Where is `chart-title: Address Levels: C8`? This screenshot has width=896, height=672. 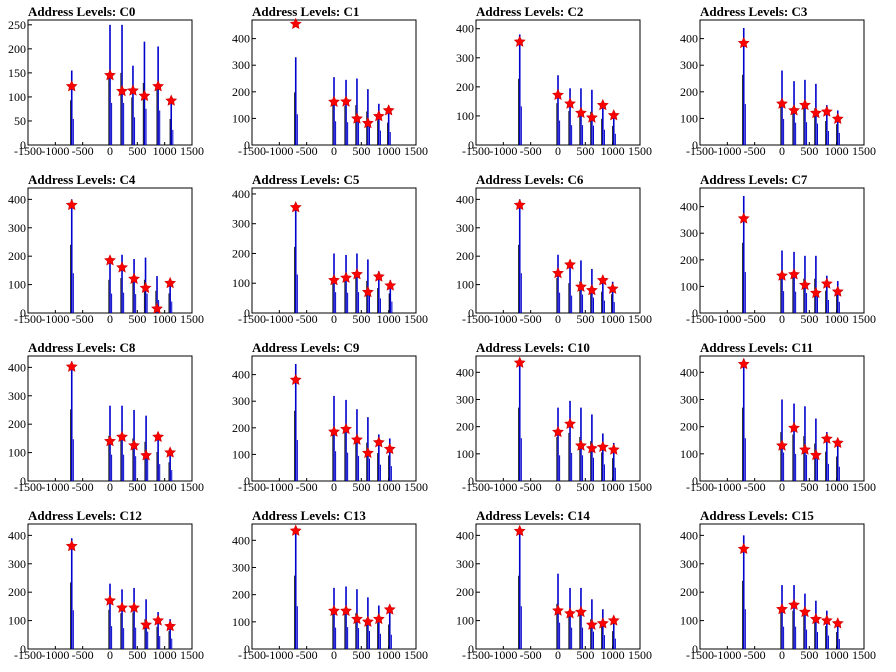
chart-title: Address Levels: C8 is located at coordinates (82, 347).